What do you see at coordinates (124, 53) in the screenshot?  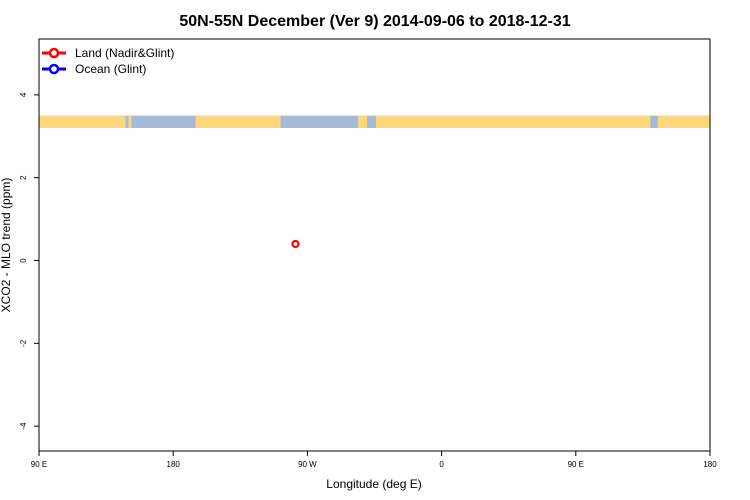 I see `legend-label: Land (Nadir&Glint)` at bounding box center [124, 53].